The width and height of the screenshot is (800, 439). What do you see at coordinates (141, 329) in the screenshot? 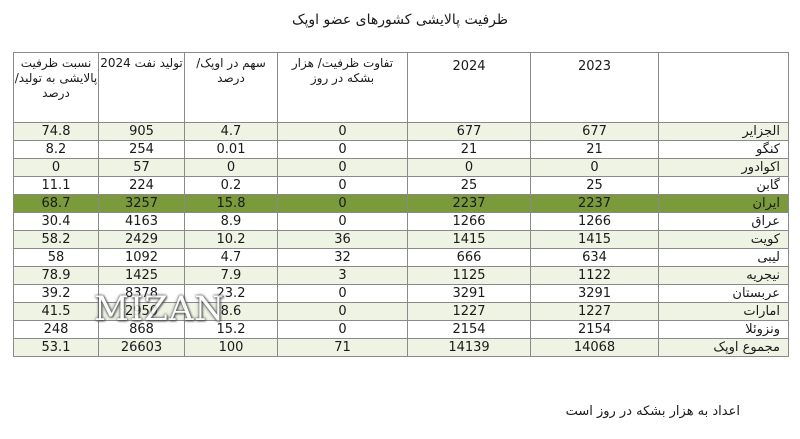
I see `oil-production-cell: 868` at bounding box center [141, 329].